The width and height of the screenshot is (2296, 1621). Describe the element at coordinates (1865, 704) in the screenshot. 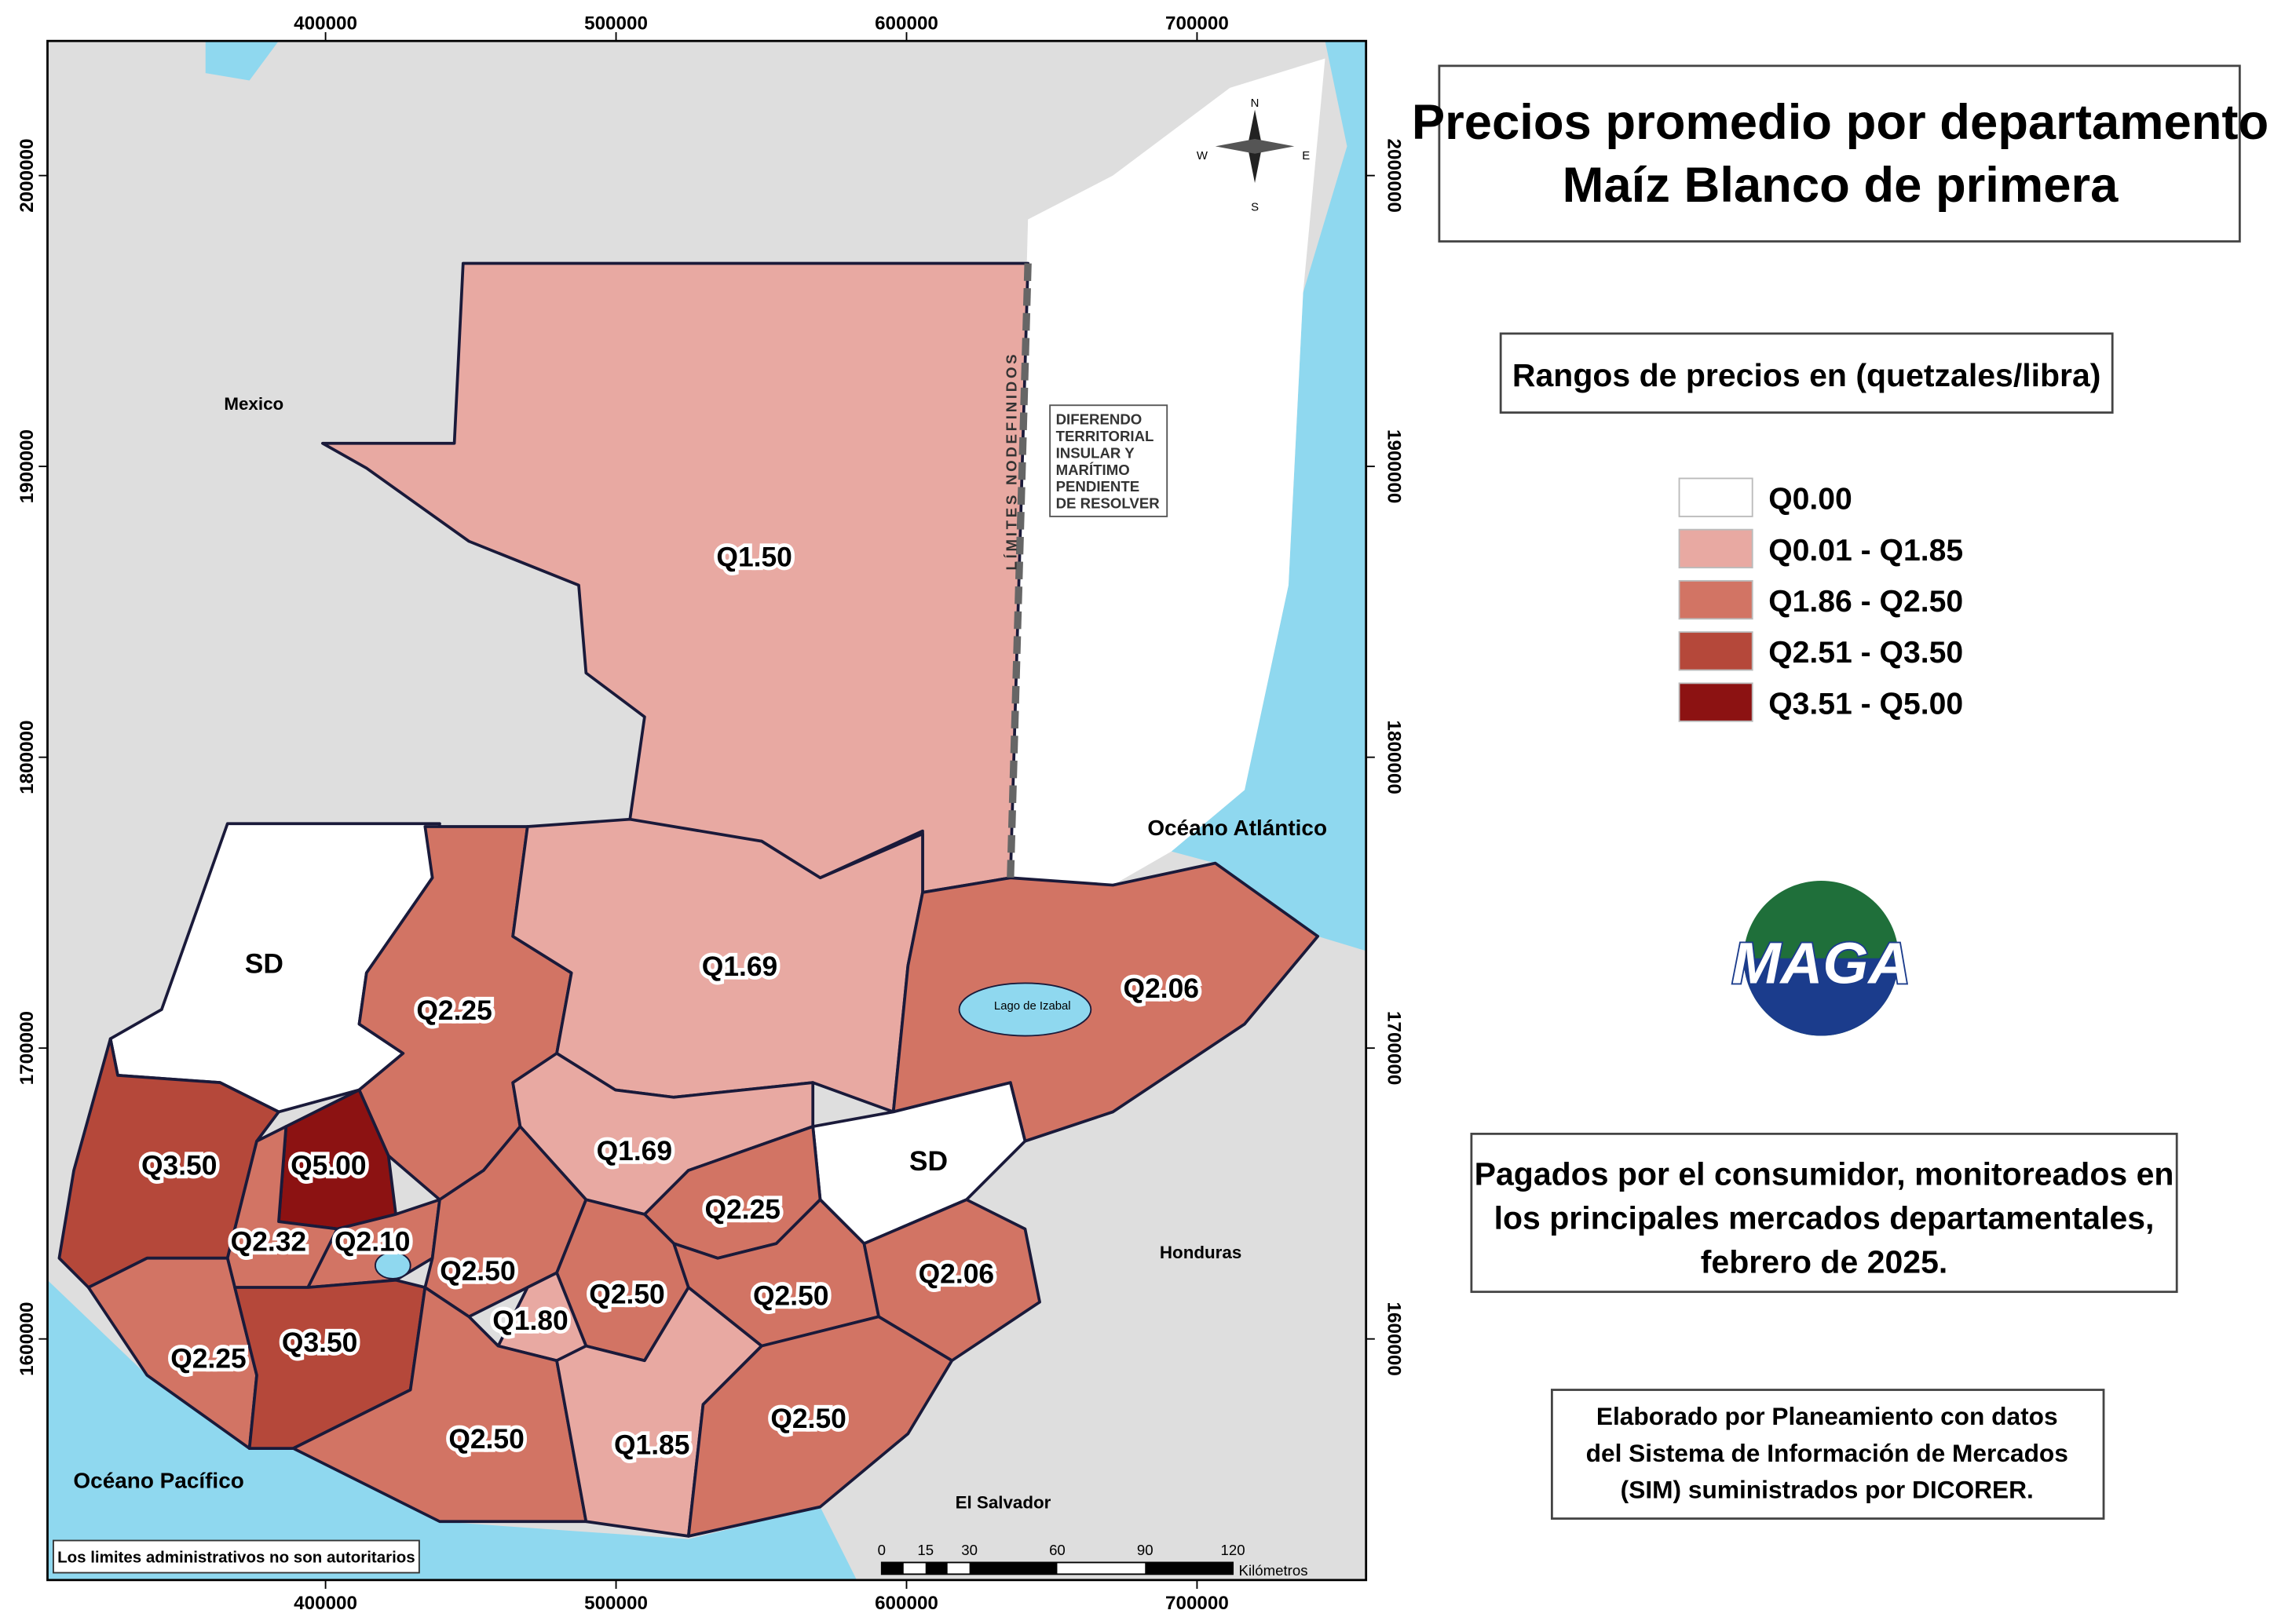

I see `legend-label: Q3.51 - Q5.00` at that location.